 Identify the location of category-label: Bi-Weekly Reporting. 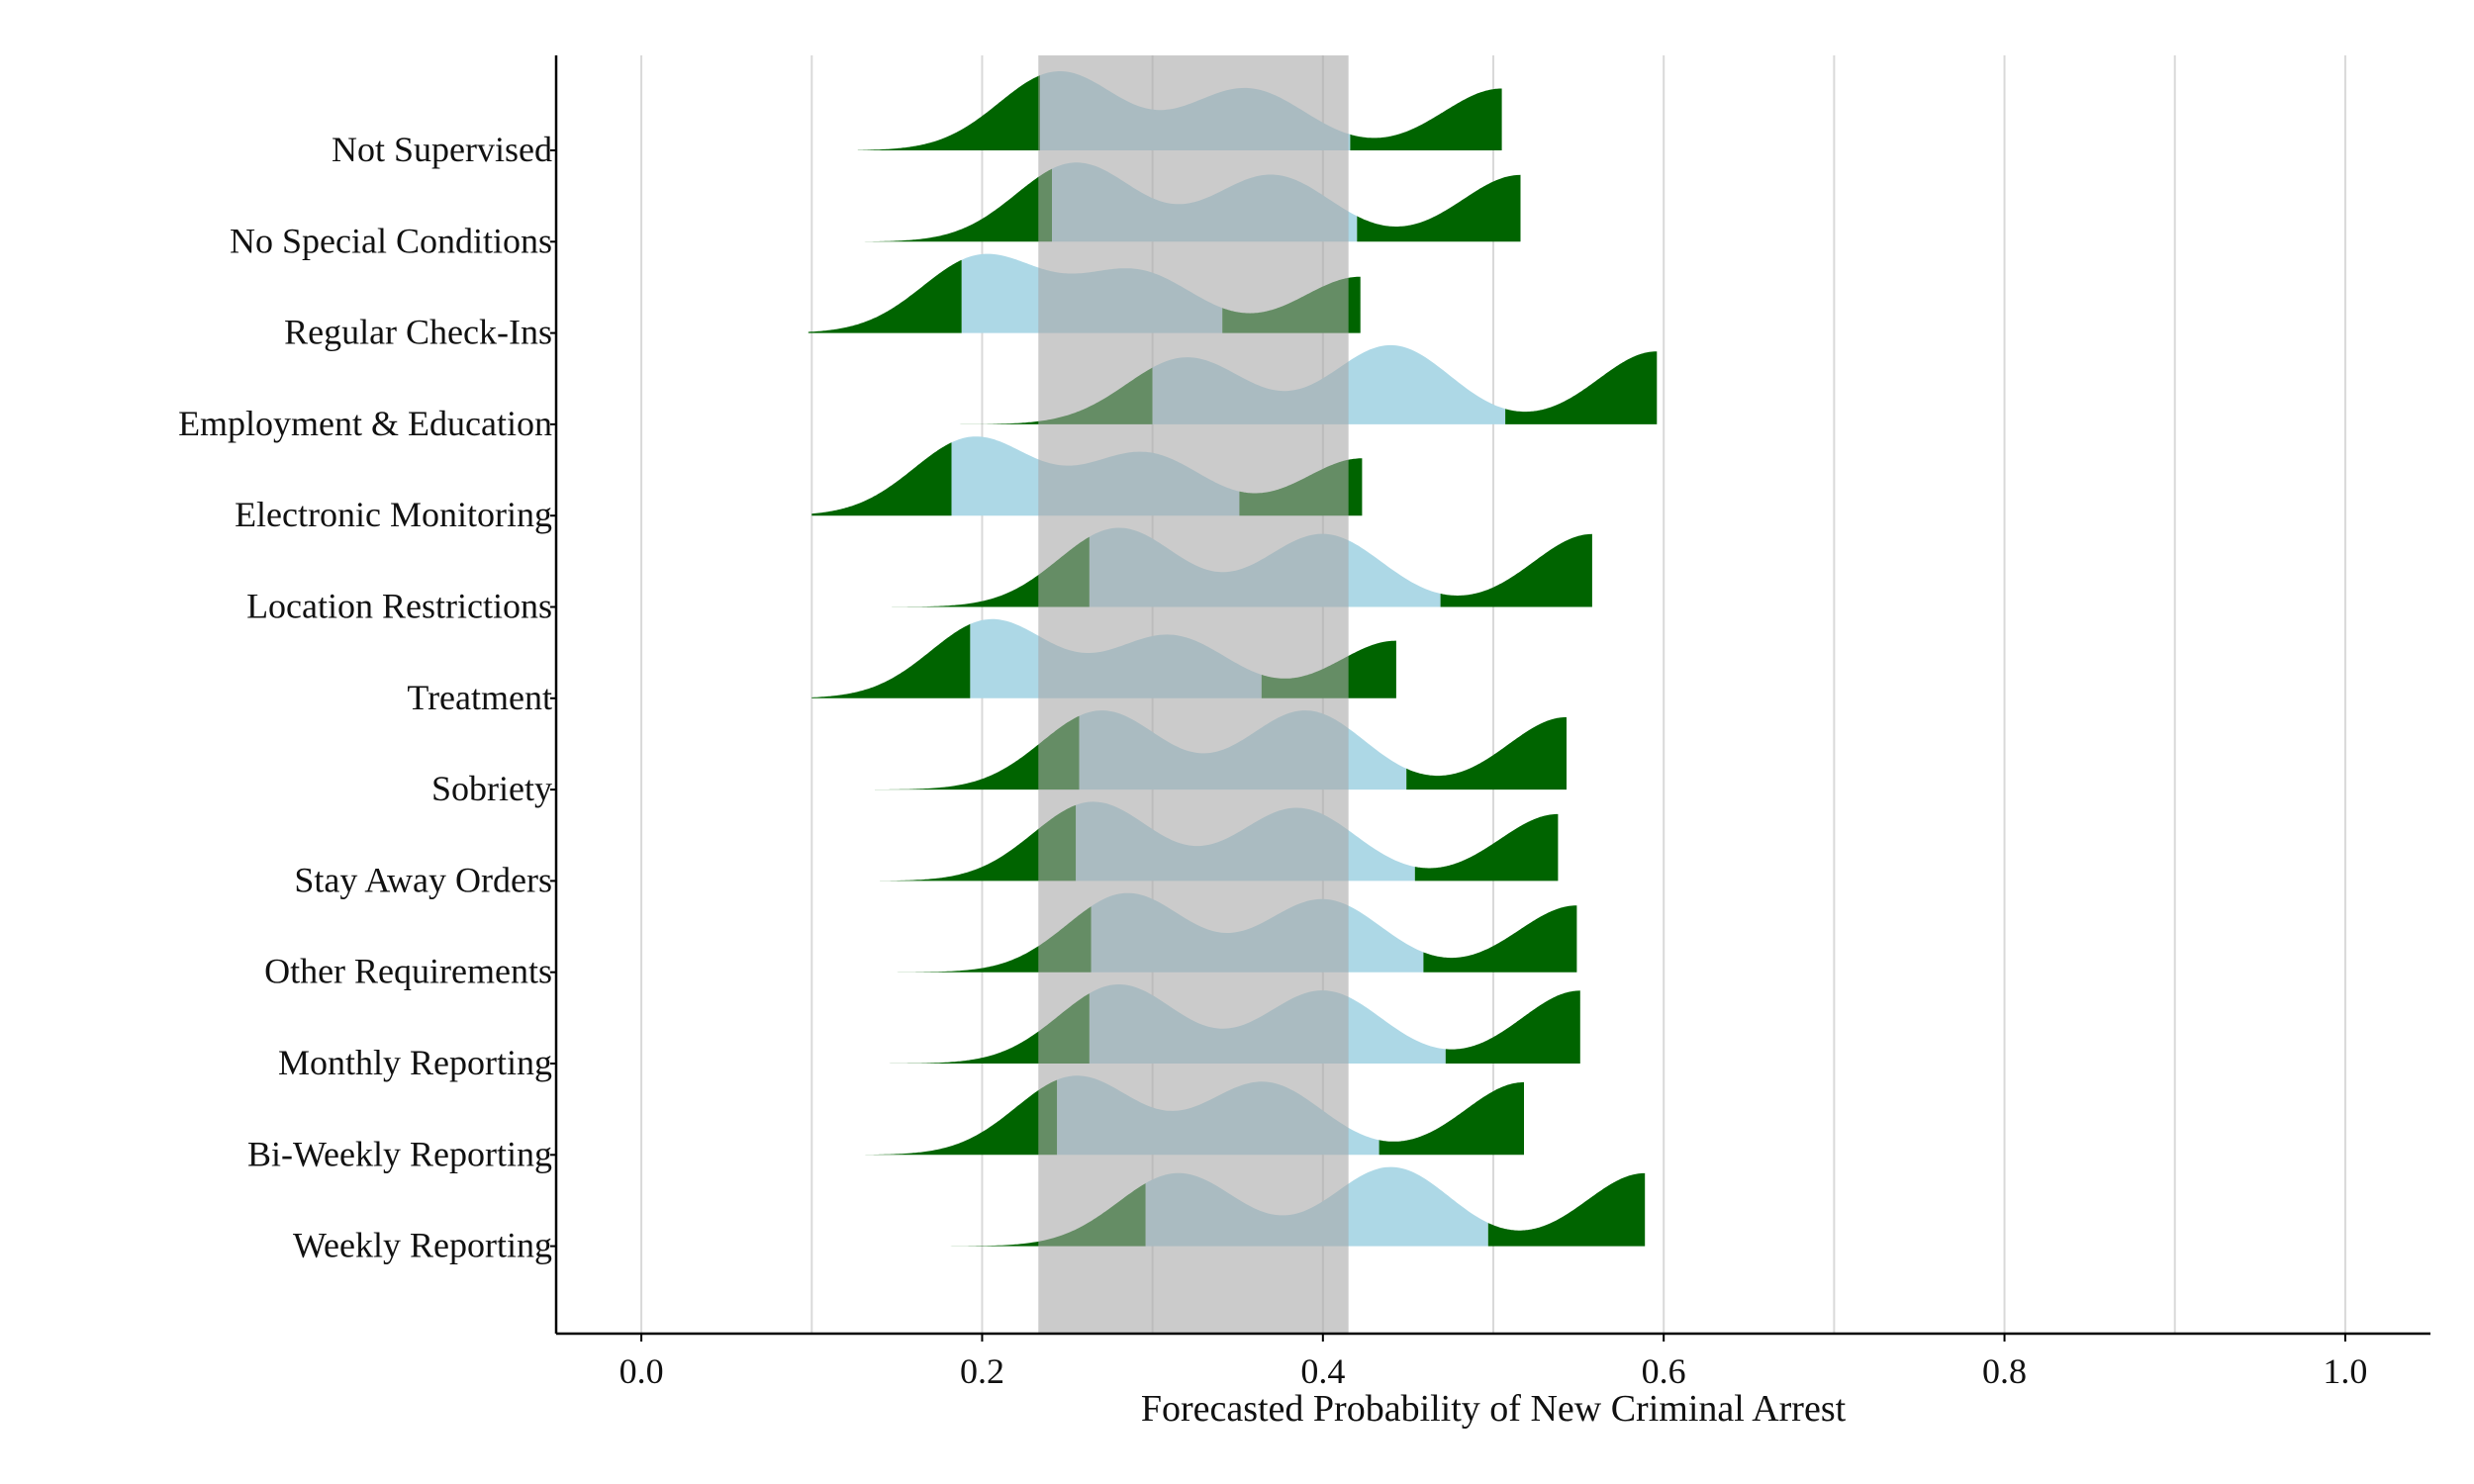
(399, 1153).